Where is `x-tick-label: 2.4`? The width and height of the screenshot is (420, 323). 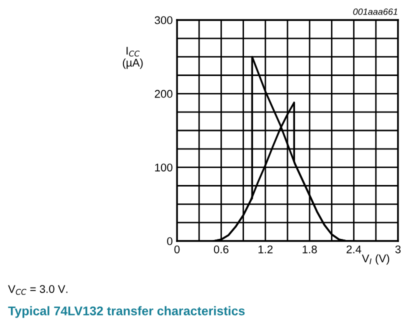
x-tick-label: 2.4 is located at coordinates (354, 249).